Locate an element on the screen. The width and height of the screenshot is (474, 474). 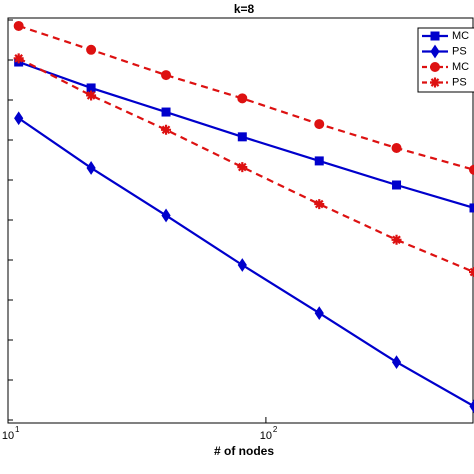
legend-box is located at coordinates (445, 60).